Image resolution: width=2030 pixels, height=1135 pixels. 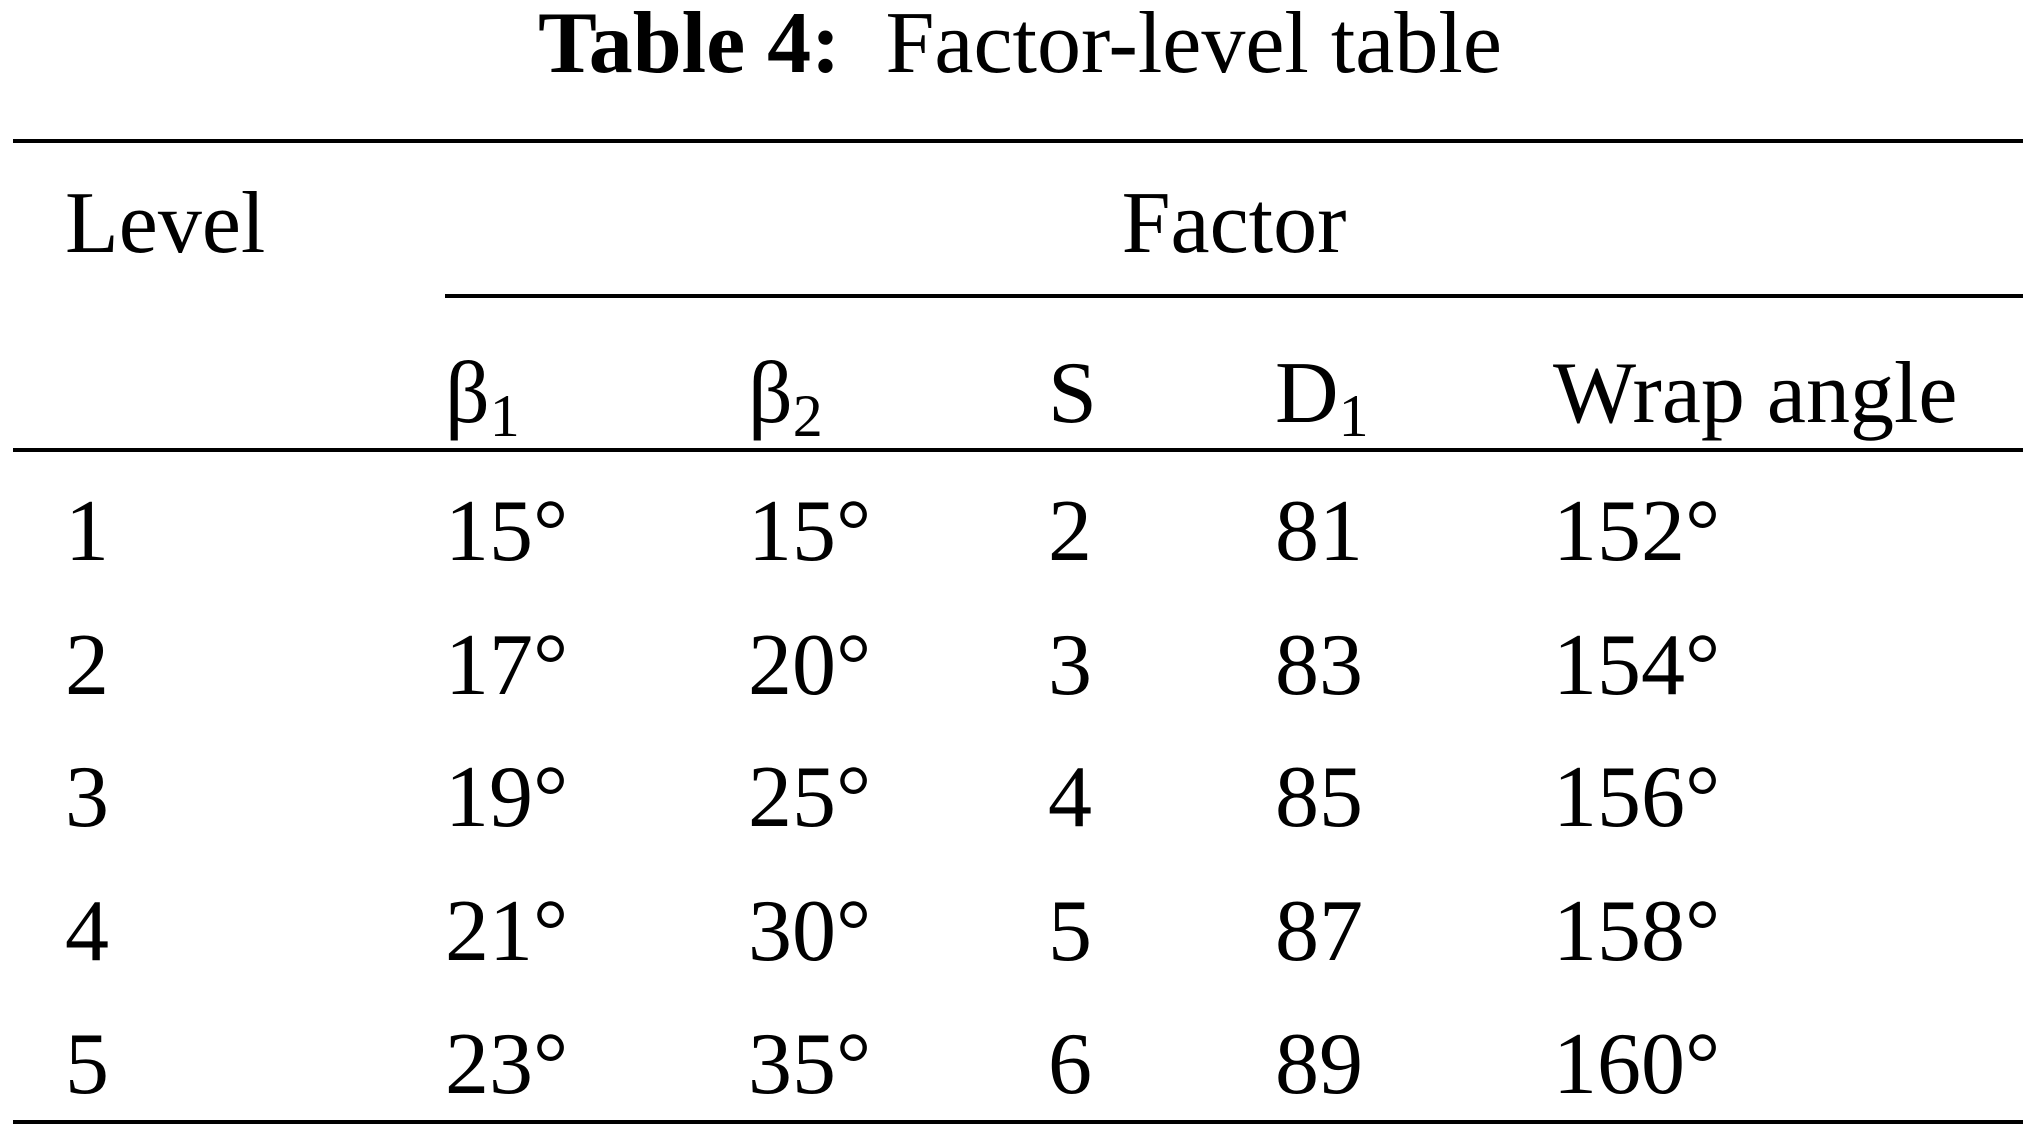 I want to click on value-cell: 20°, so click(x=809, y=665).